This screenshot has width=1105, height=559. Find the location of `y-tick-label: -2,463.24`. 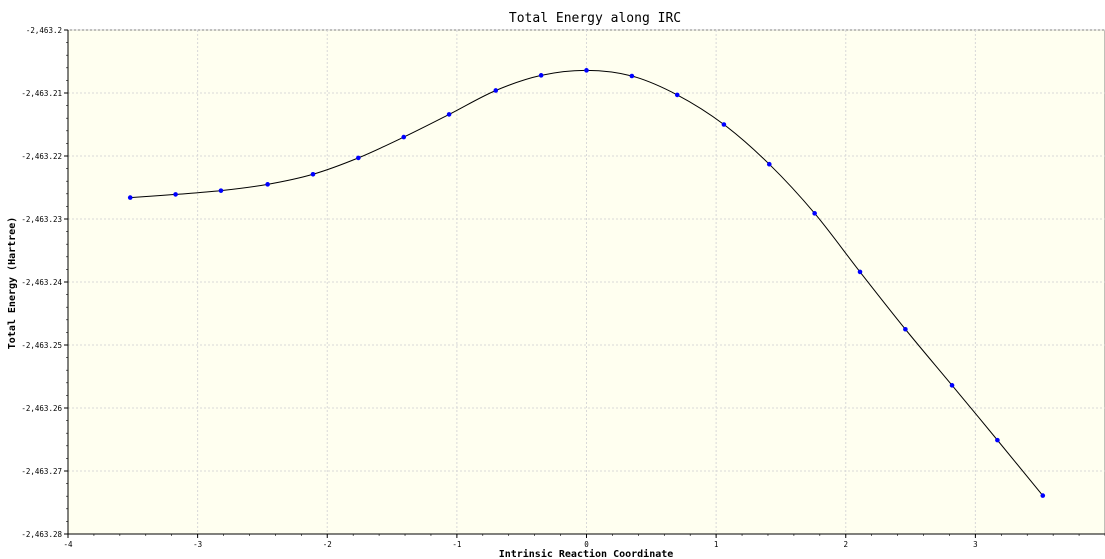

y-tick-label: -2,463.24 is located at coordinates (41, 282).